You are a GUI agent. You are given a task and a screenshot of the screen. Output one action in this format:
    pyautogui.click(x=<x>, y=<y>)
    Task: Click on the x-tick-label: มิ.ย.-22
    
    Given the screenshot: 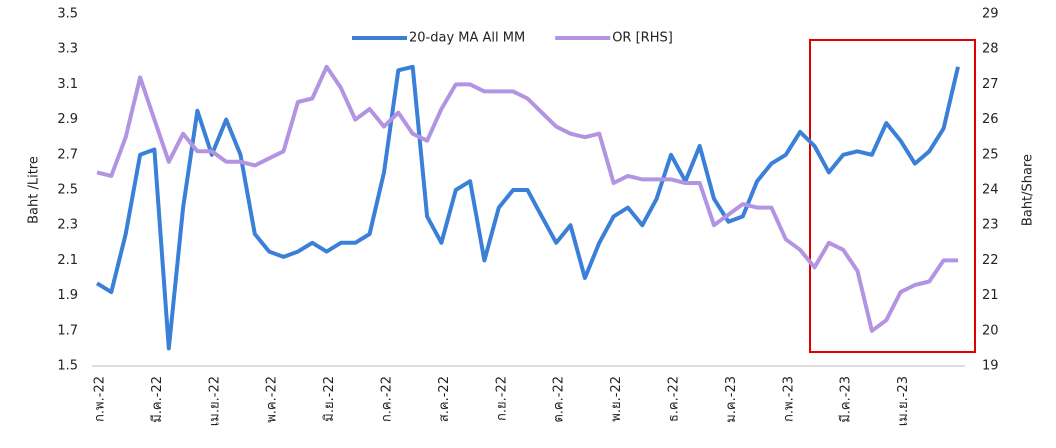 What is the action you would take?
    pyautogui.click(x=329, y=399)
    